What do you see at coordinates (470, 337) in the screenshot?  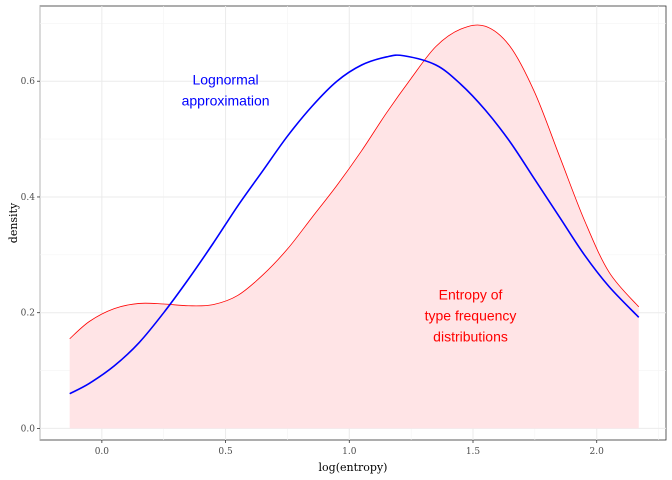 I see `annotation-line: distributions` at bounding box center [470, 337].